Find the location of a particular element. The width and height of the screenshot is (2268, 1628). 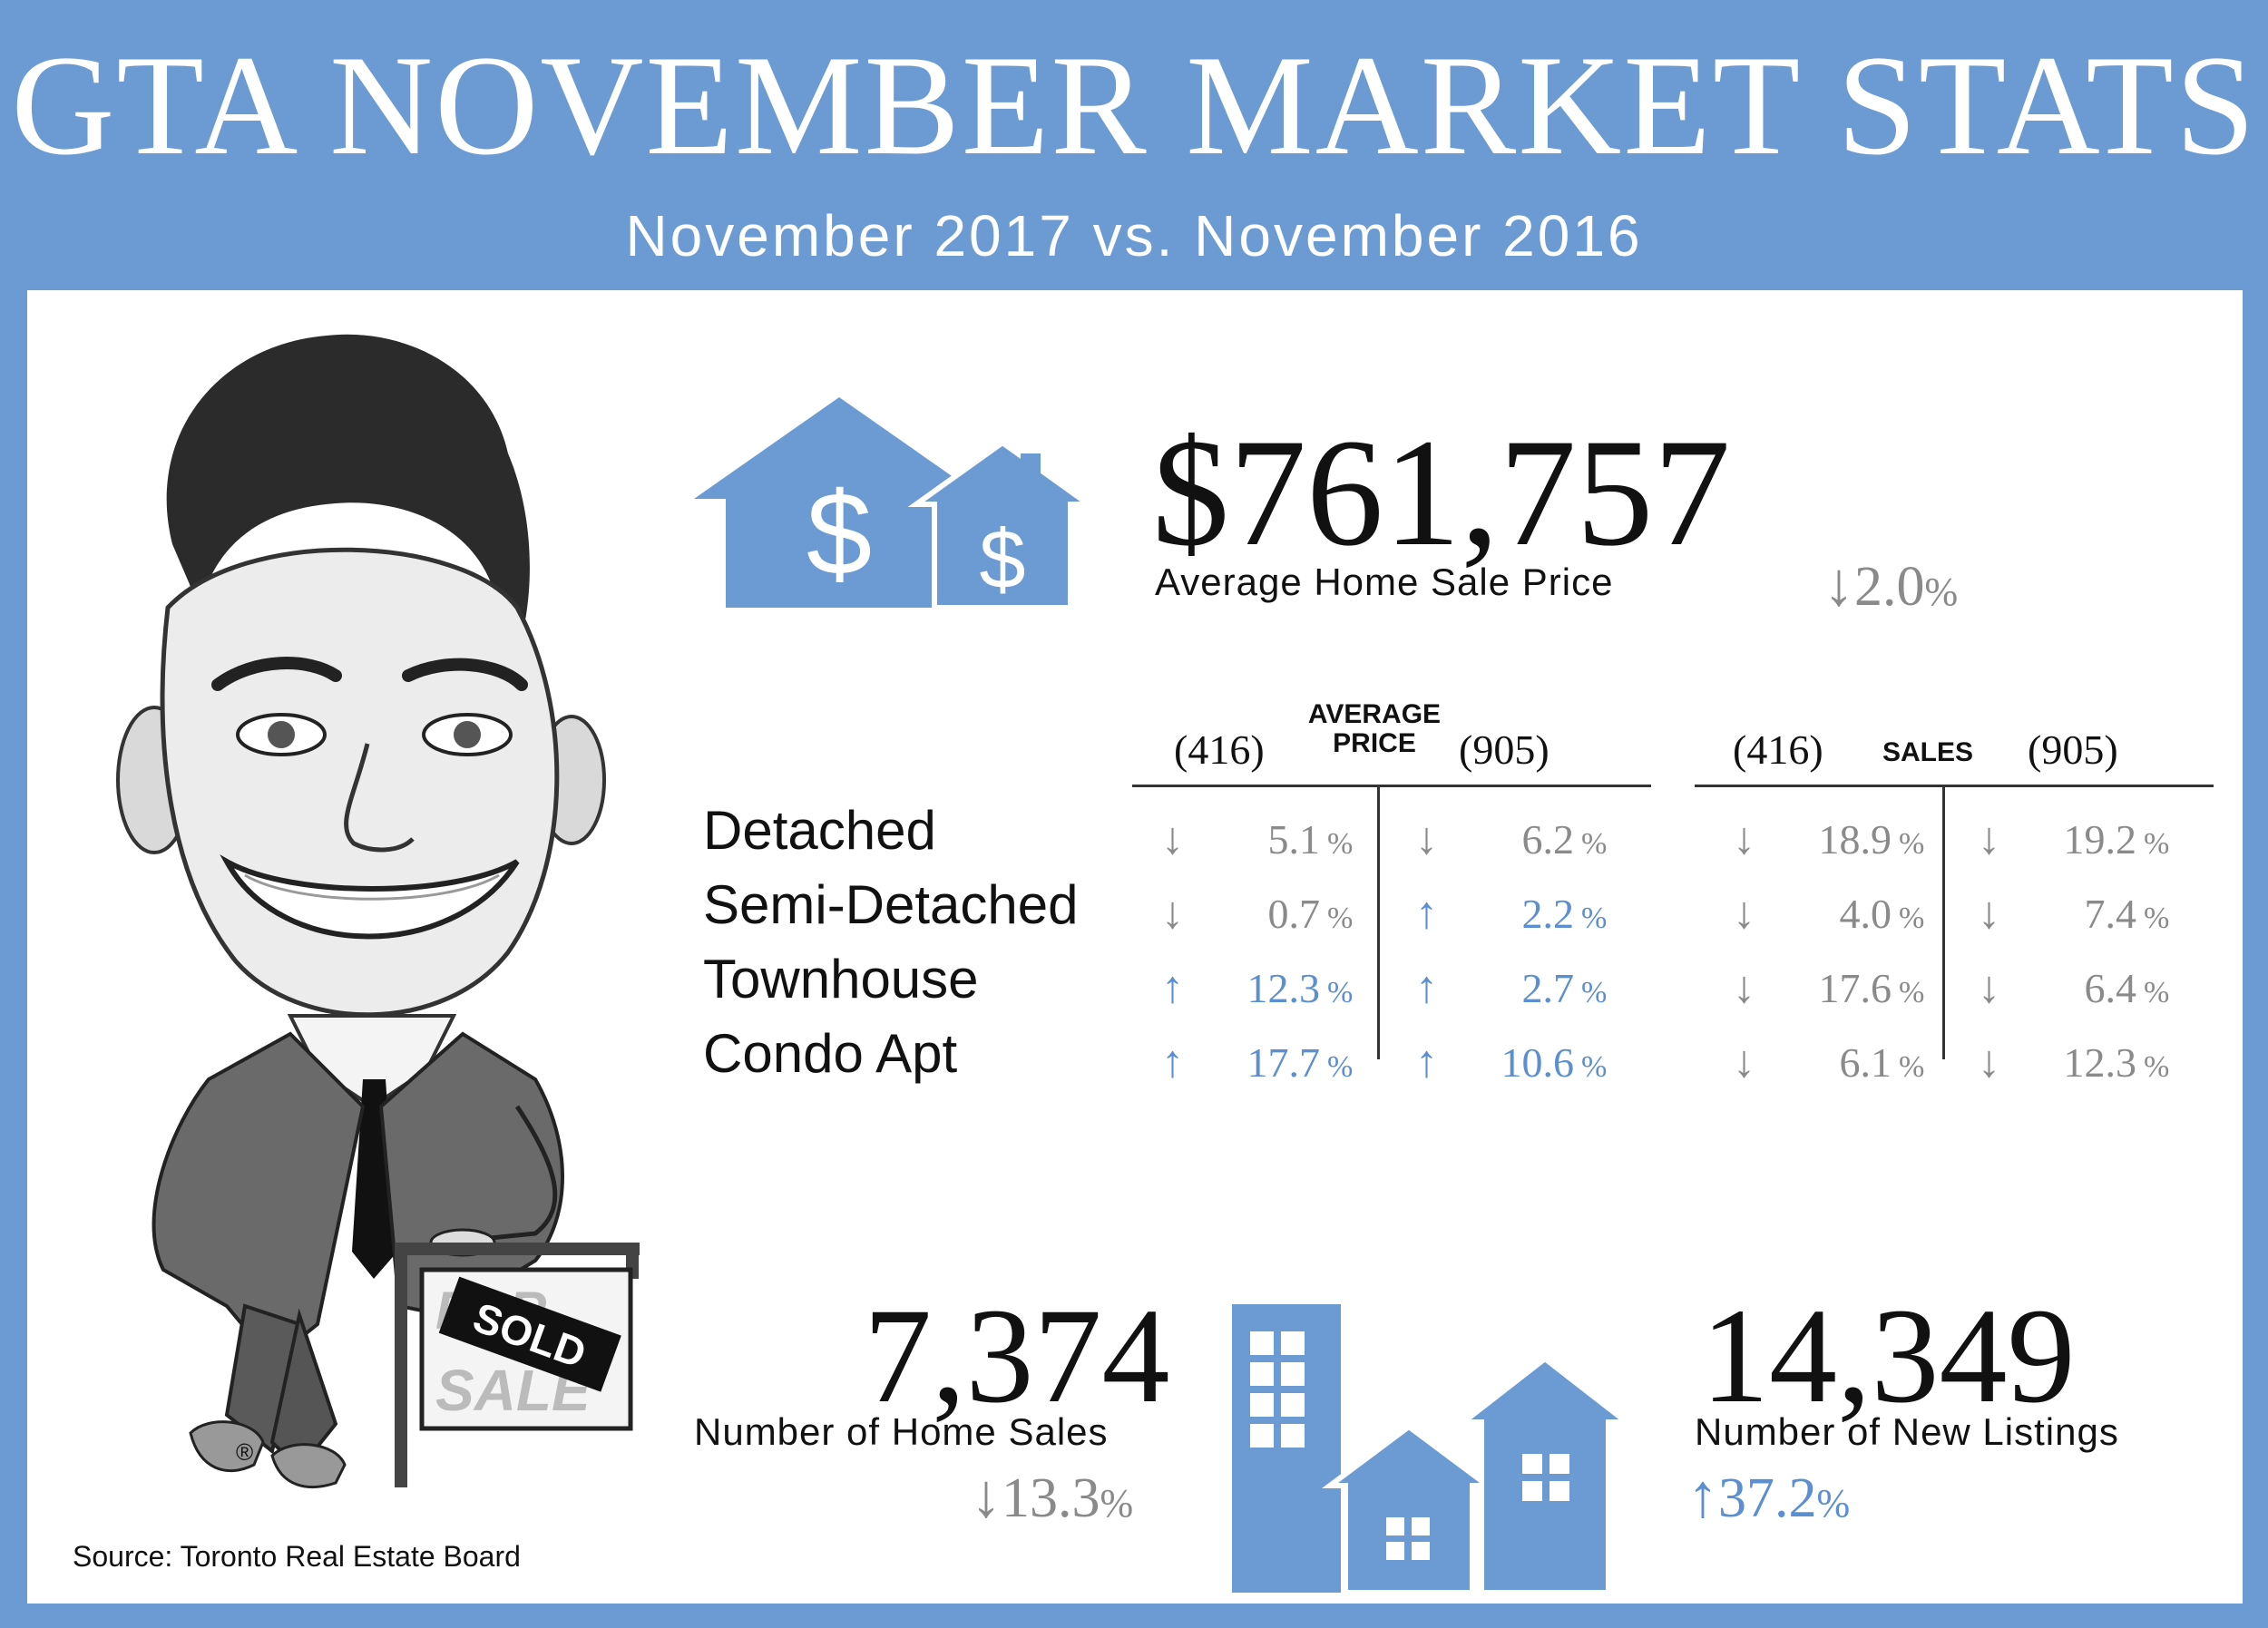

page-subtitle: November 2017 vs. November 2016 is located at coordinates (1134, 235).